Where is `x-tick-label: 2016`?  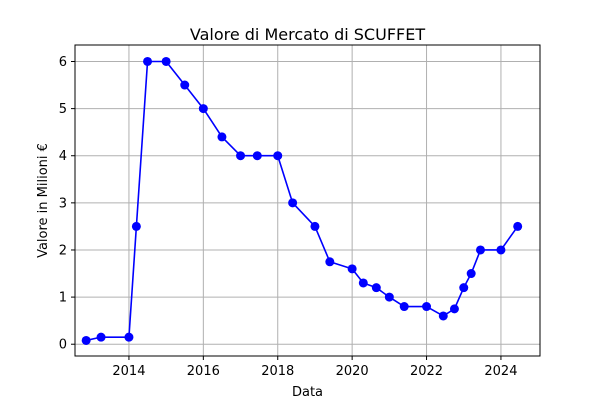 x-tick-label: 2016 is located at coordinates (203, 371).